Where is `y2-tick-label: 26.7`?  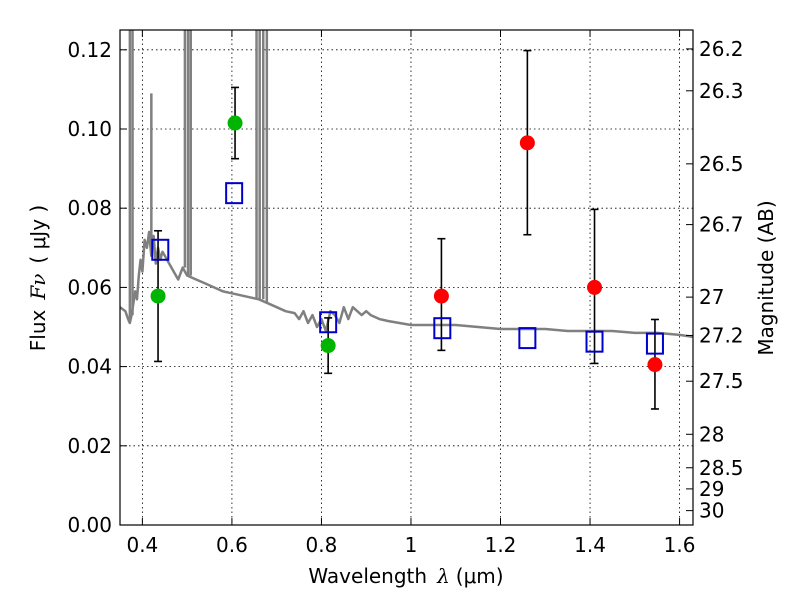
y2-tick-label: 26.7 is located at coordinates (721, 225).